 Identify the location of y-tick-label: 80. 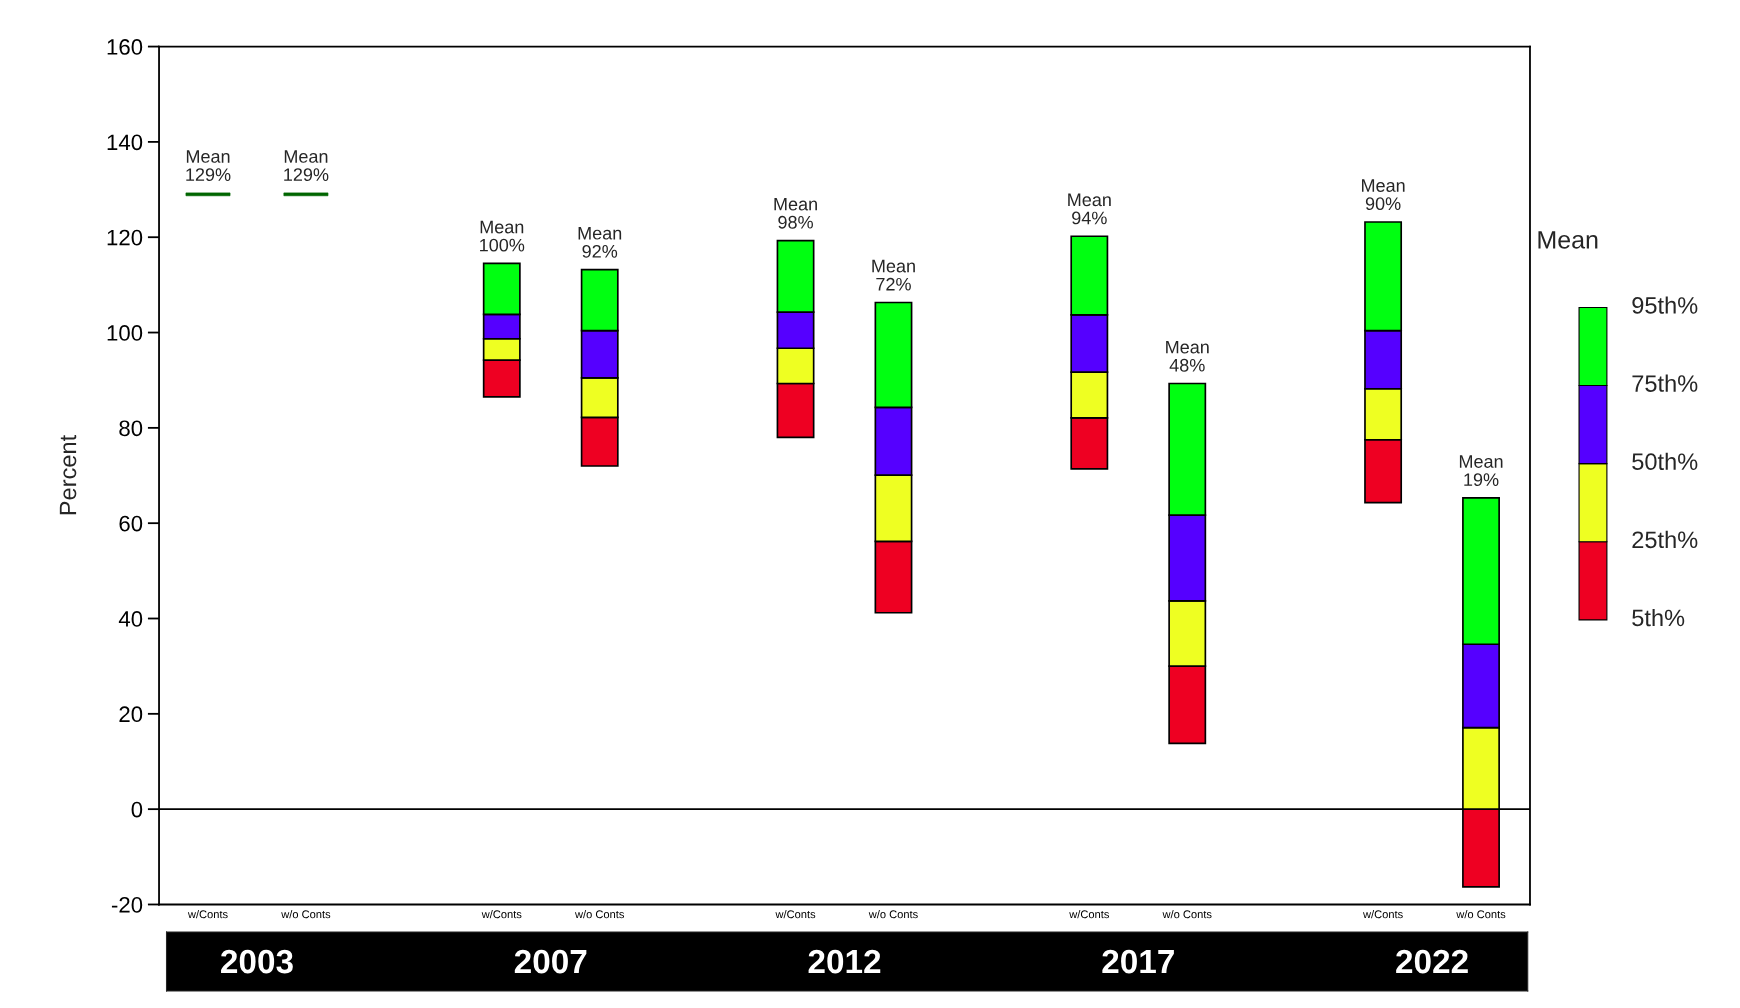
(131, 428).